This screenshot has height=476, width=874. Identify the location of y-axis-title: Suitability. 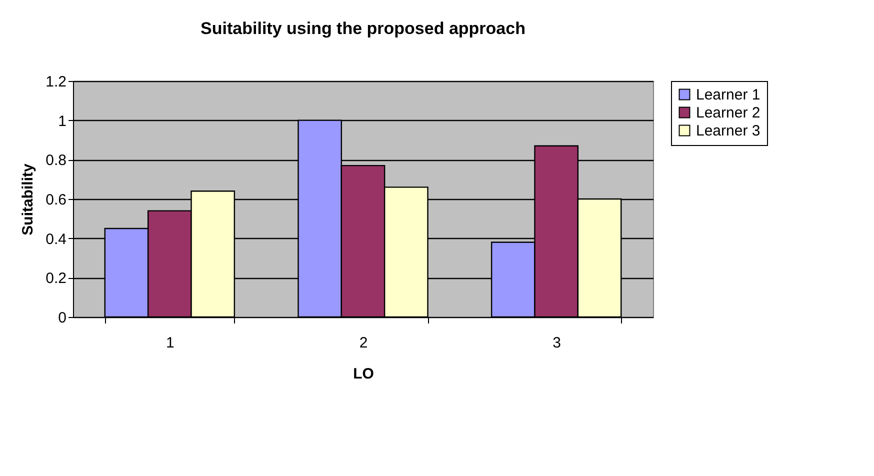
(28, 199).